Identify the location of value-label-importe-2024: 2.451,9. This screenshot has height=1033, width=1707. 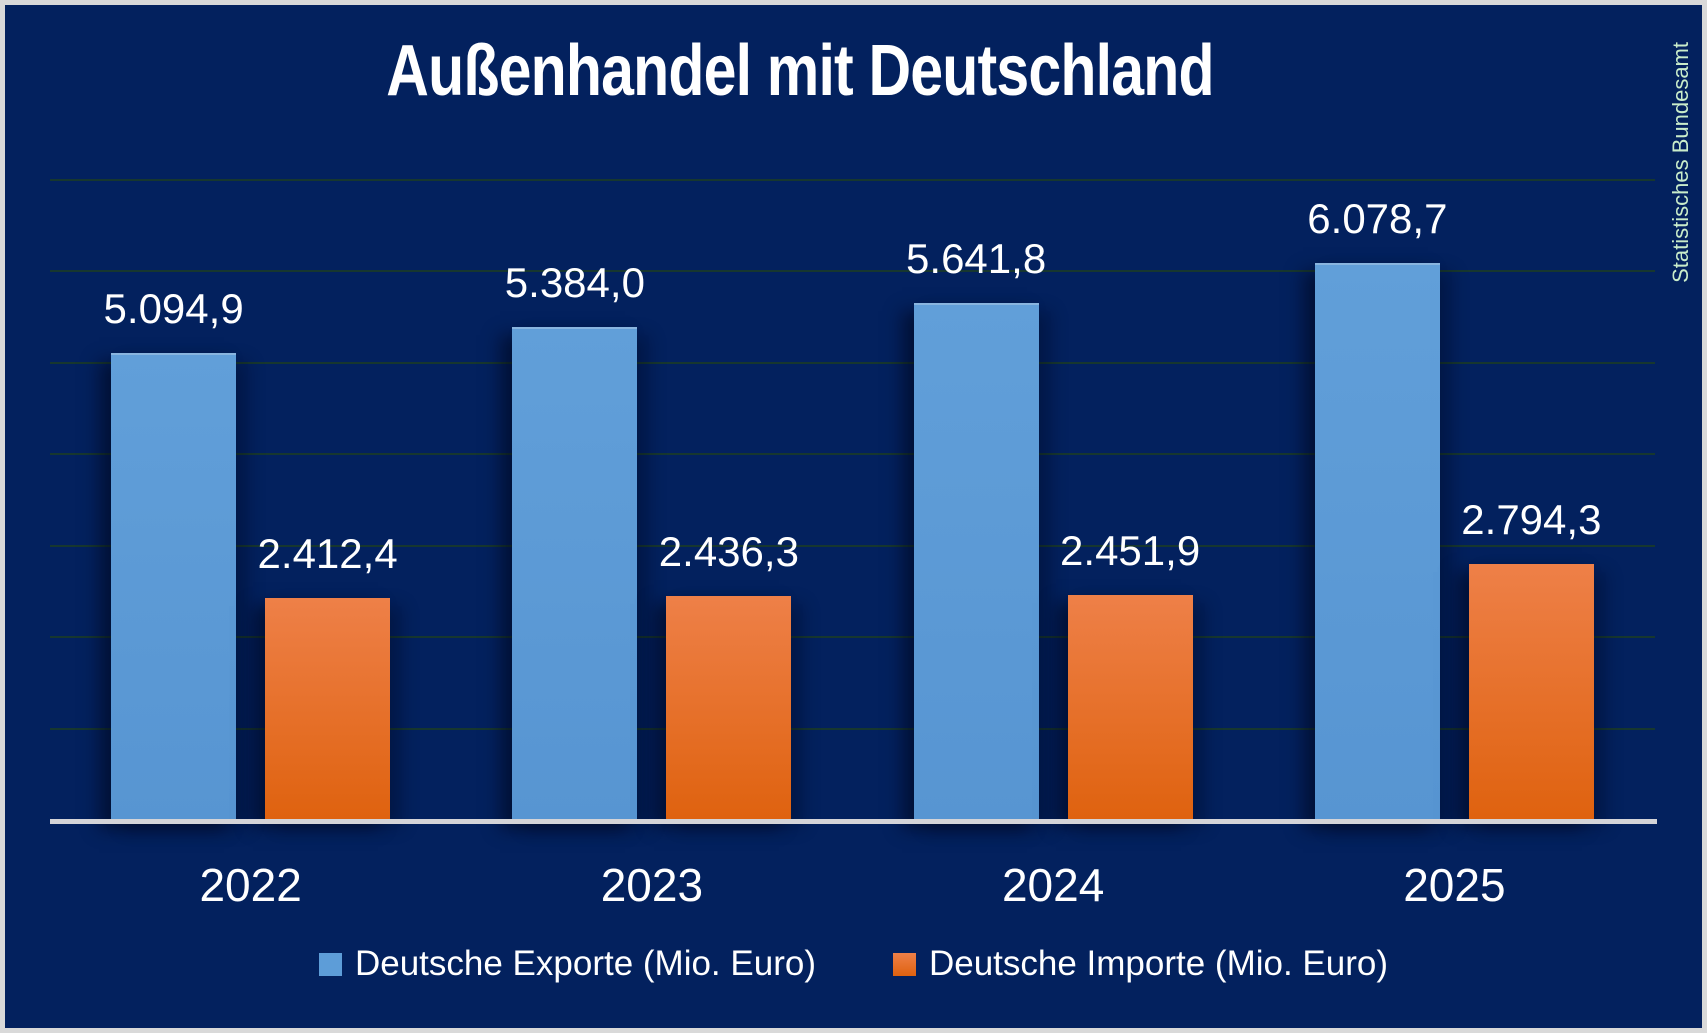
(1130, 550).